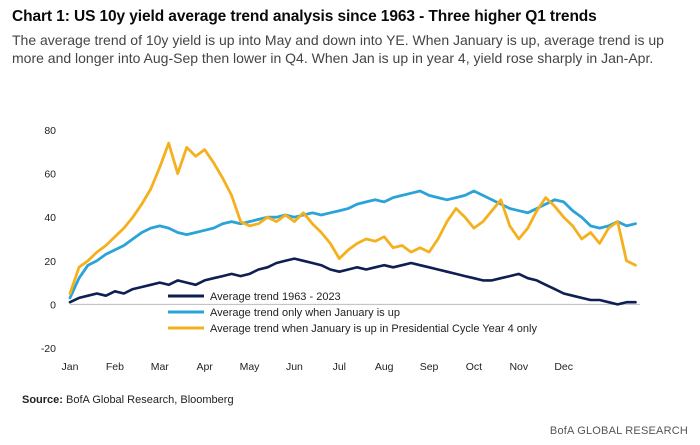  Describe the element at coordinates (70, 367) in the screenshot. I see `x-tick-label: Jan` at that location.